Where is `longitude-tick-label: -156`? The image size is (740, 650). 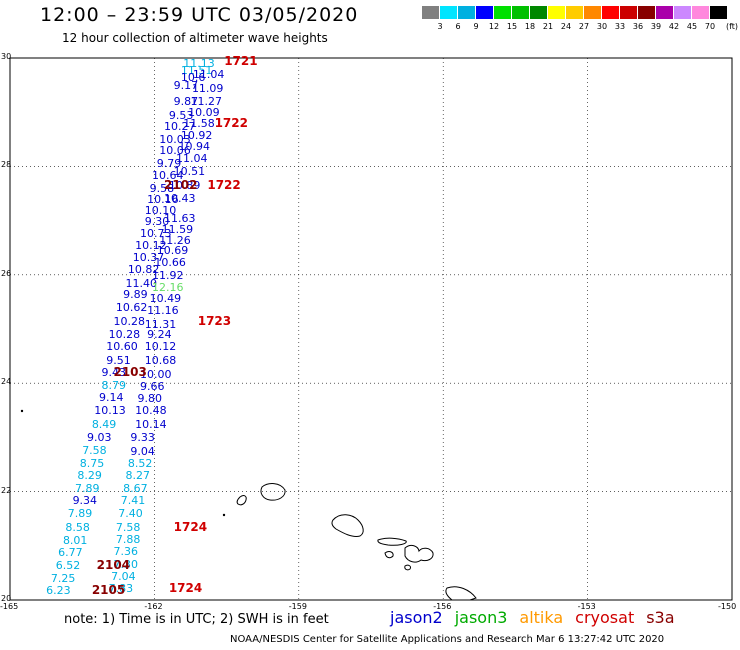 longitude-tick-label: -156 is located at coordinates (442, 606).